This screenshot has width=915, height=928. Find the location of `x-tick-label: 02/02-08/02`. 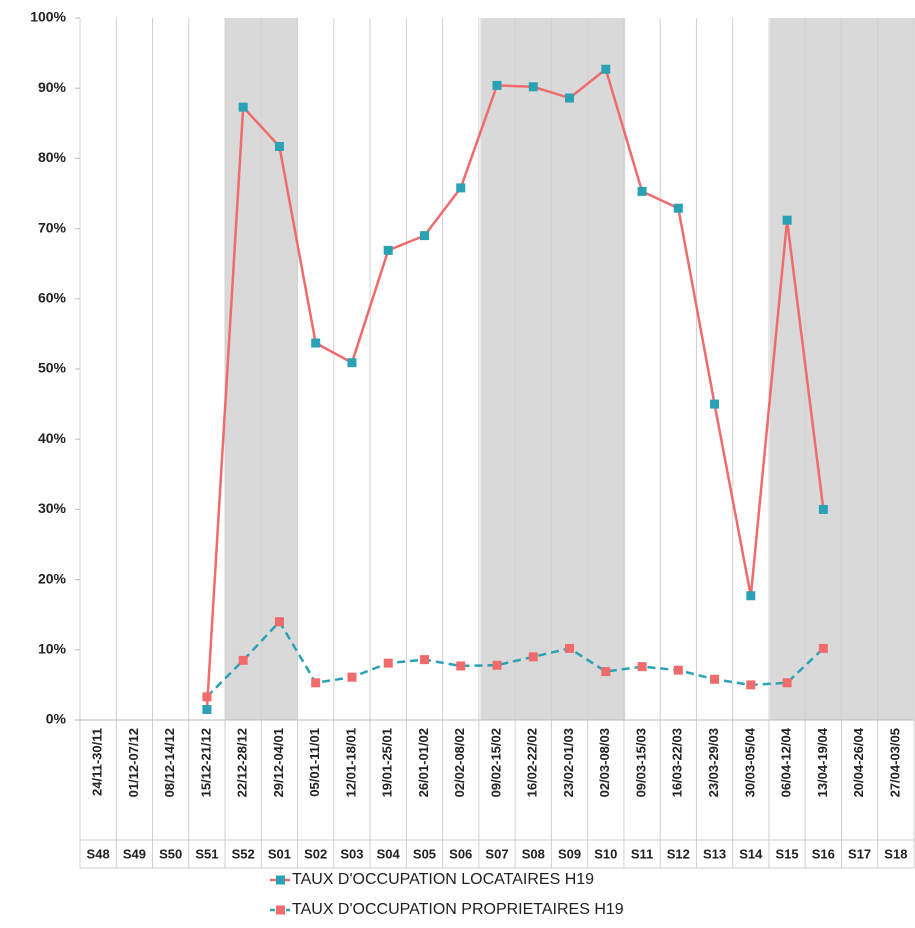

x-tick-label: 02/02-08/02 is located at coordinates (459, 762).